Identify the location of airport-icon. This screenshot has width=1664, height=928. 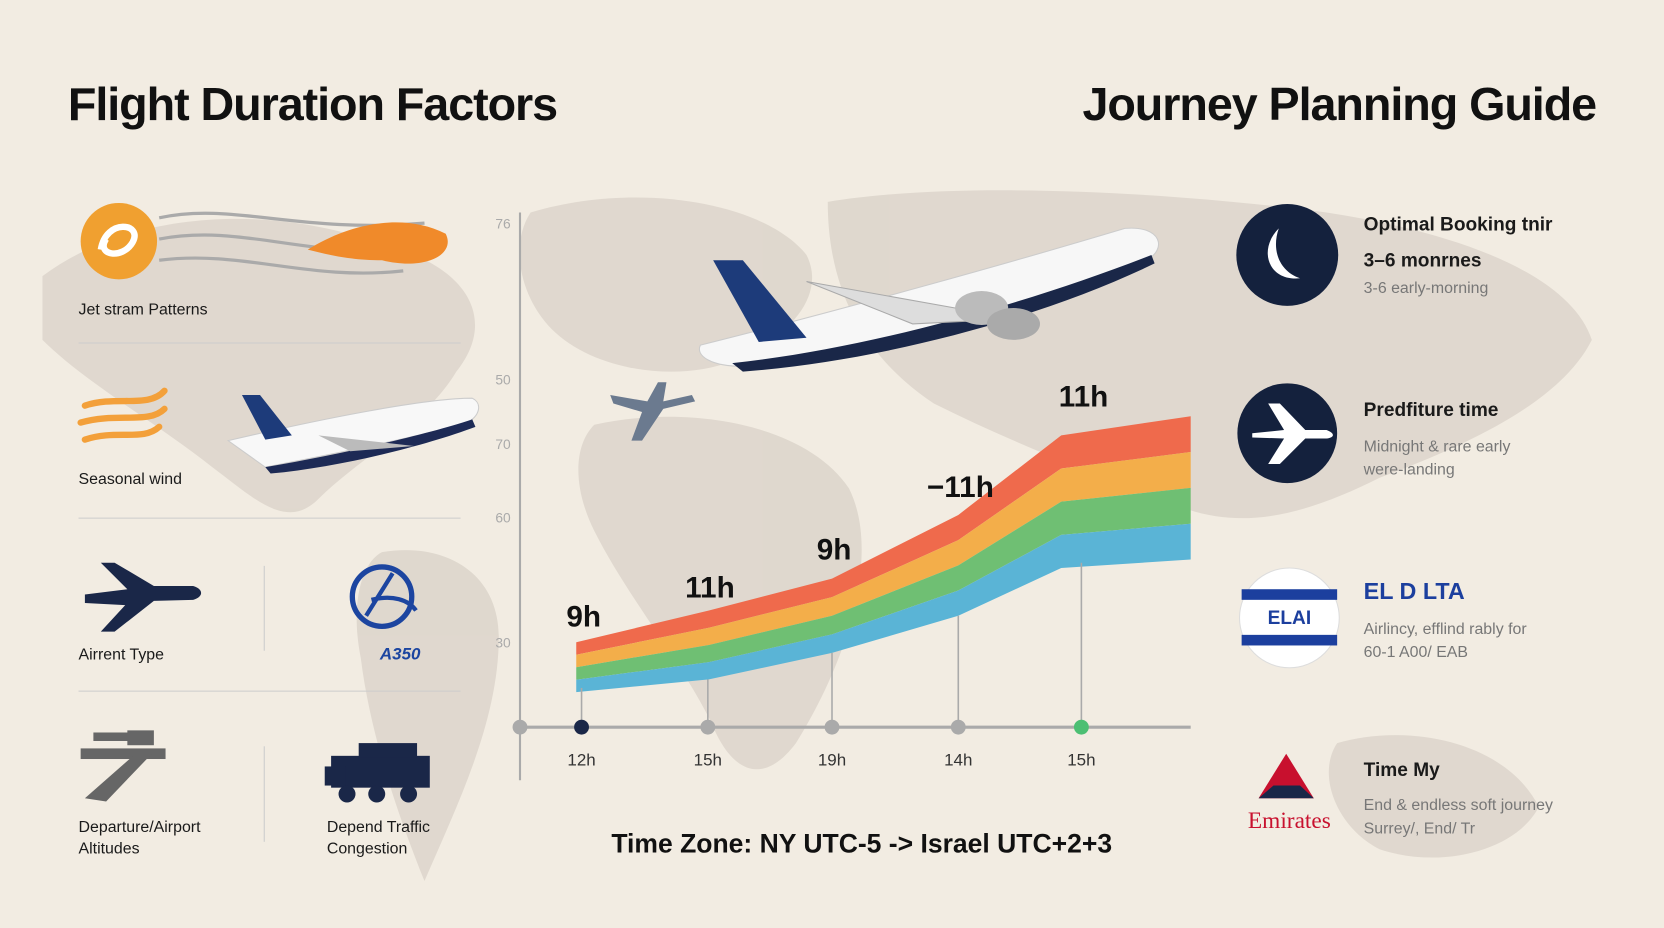
(123, 766).